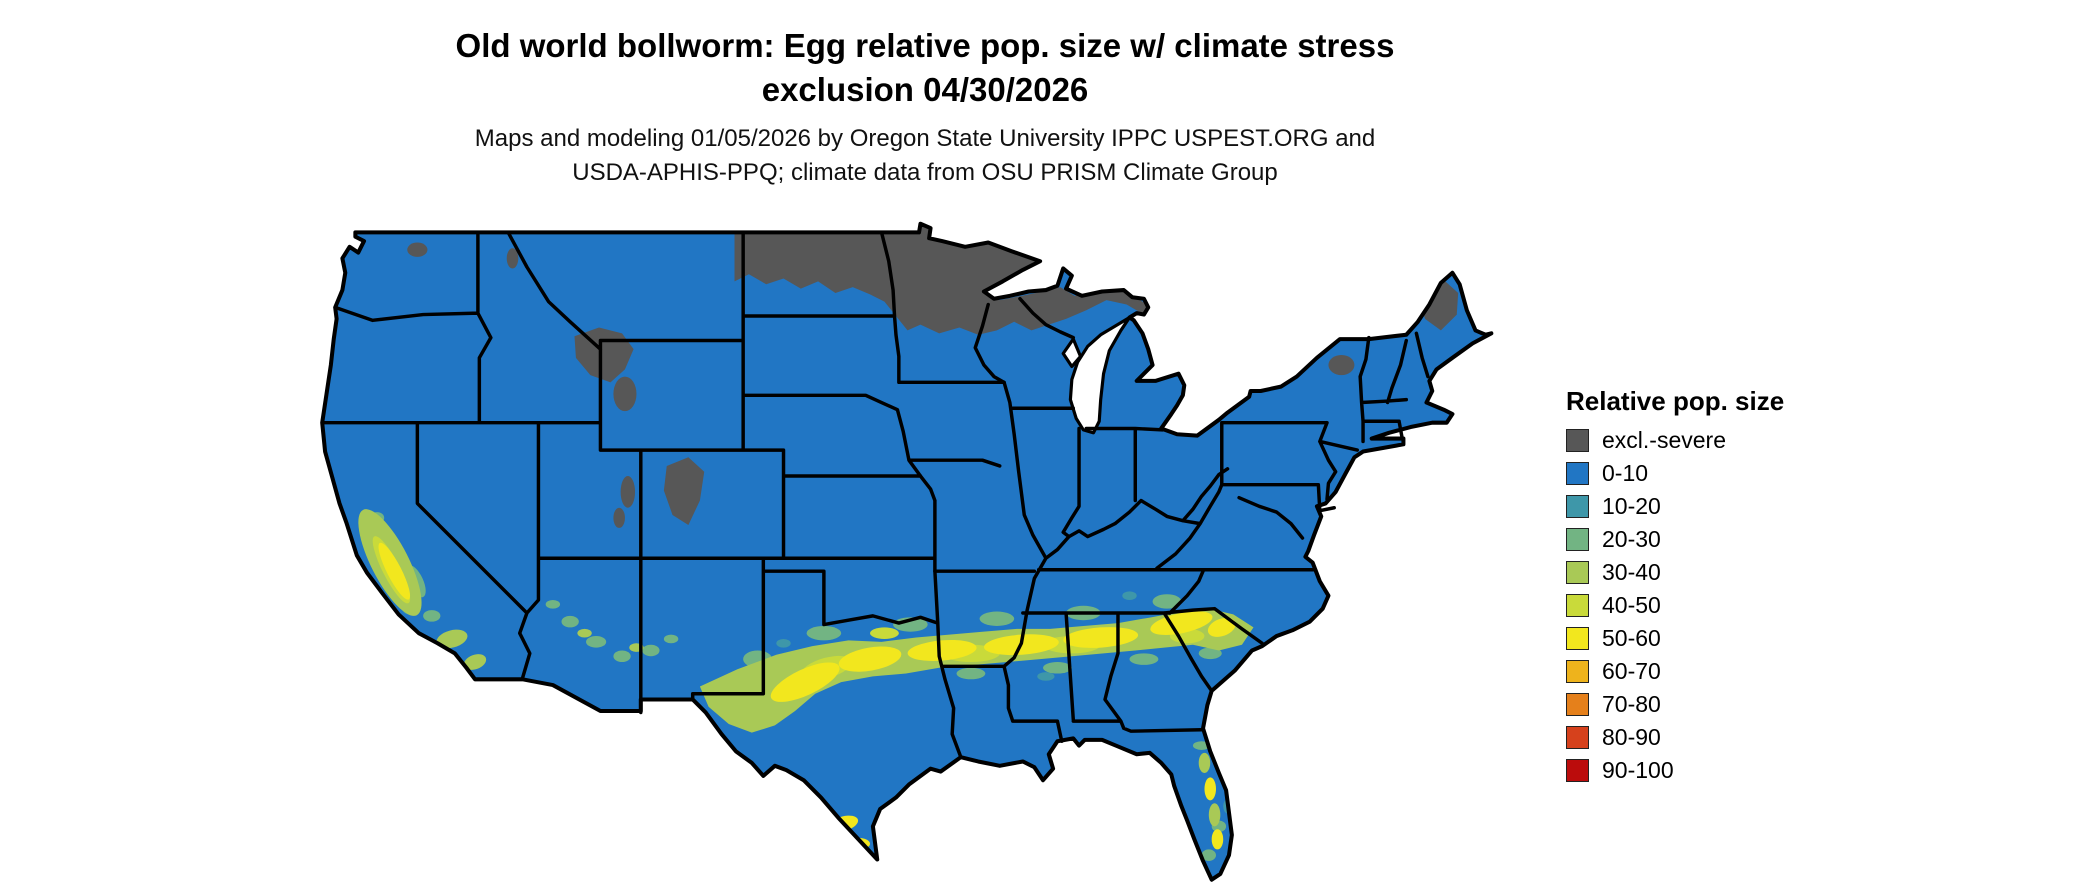 Image resolution: width=2100 pixels, height=892 pixels. What do you see at coordinates (1631, 638) in the screenshot?
I see `legend-item-label: 50-60` at bounding box center [1631, 638].